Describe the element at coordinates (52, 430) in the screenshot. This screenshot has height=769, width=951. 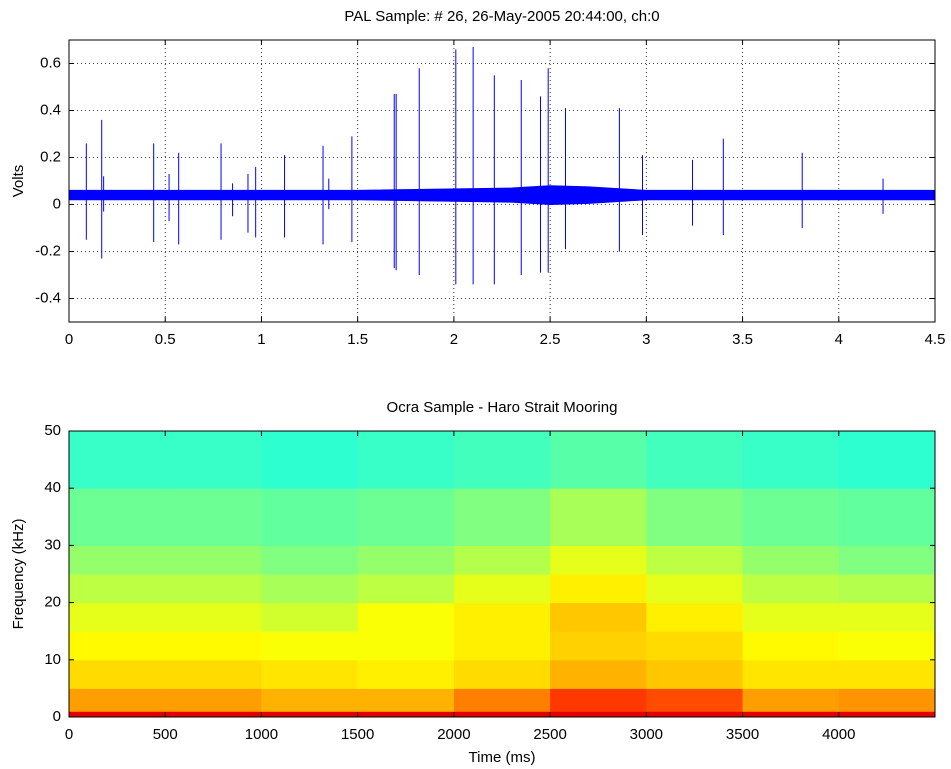
I see `y-tick-label: 50` at that location.